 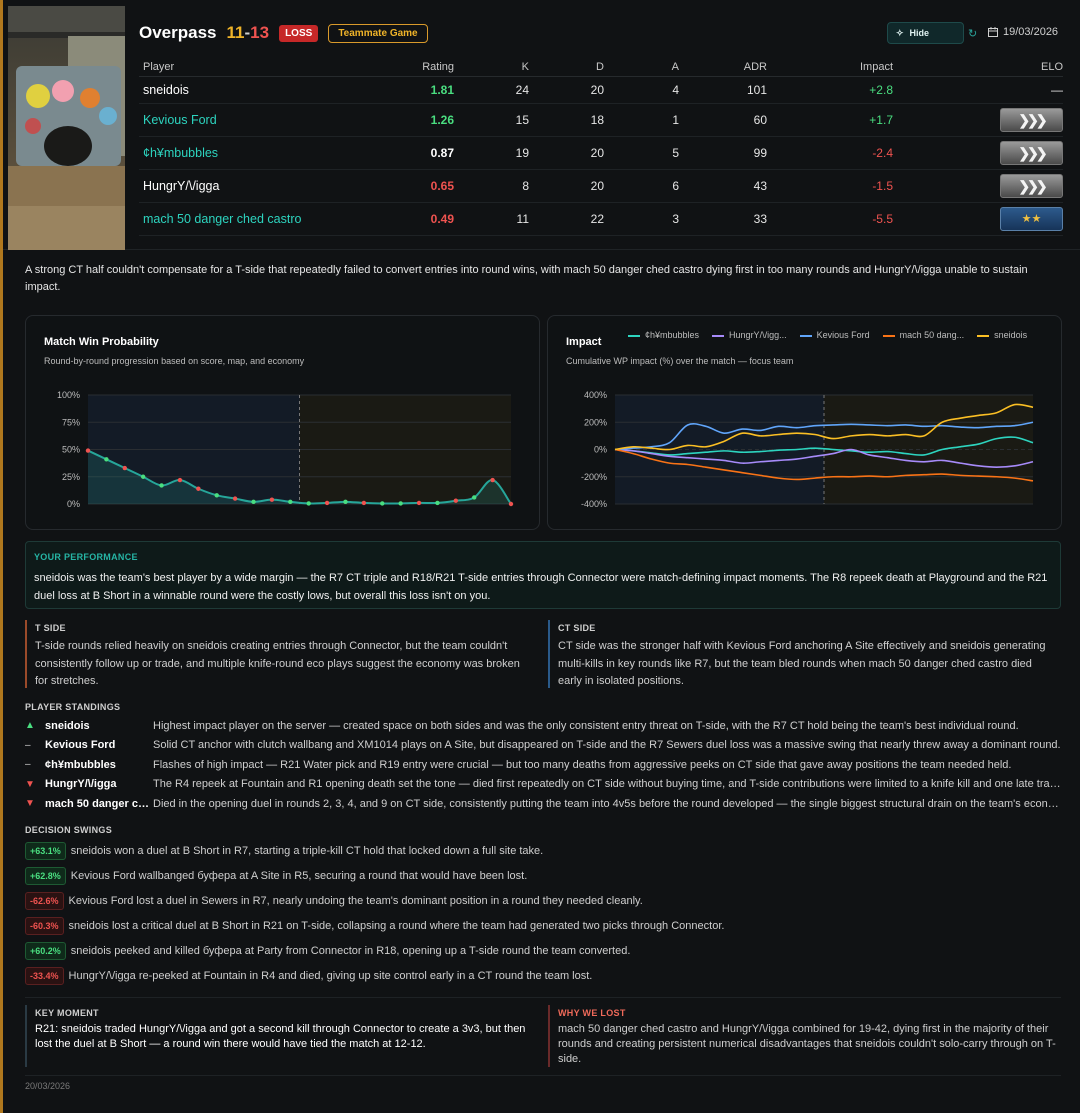 I want to click on map-thumbnail, so click(x=66, y=128).